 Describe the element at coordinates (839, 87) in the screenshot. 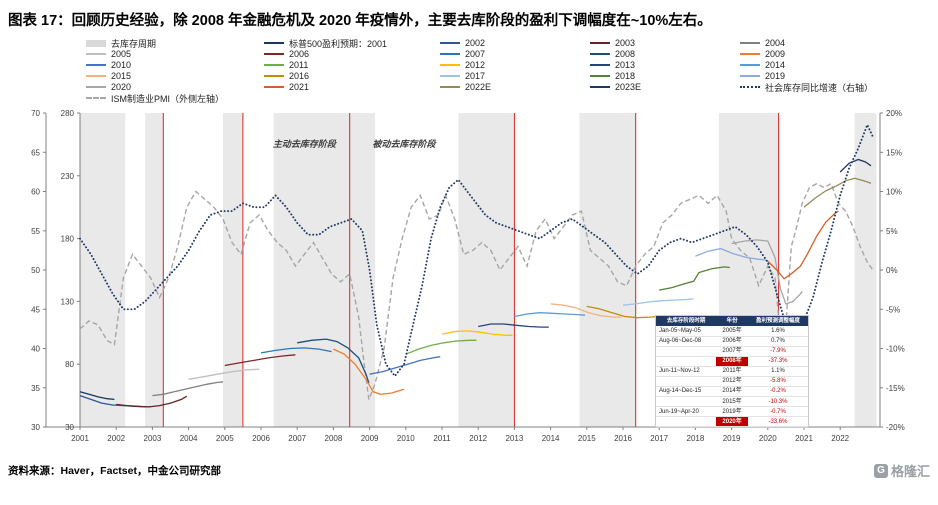

I see `legend-item: 社会库存同比增速（右轴）` at that location.